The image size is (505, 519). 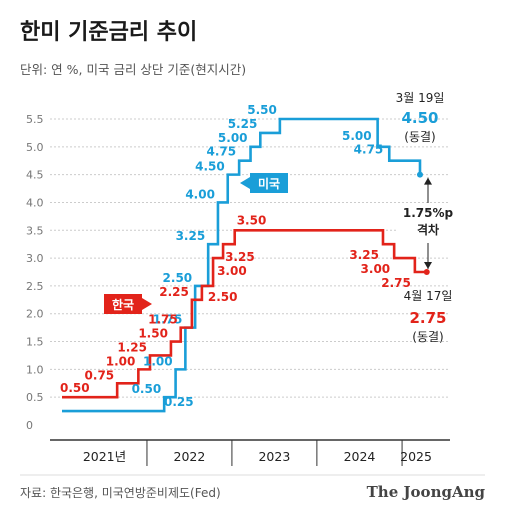 I want to click on us-date-note: 3월 19일, so click(x=420, y=98).